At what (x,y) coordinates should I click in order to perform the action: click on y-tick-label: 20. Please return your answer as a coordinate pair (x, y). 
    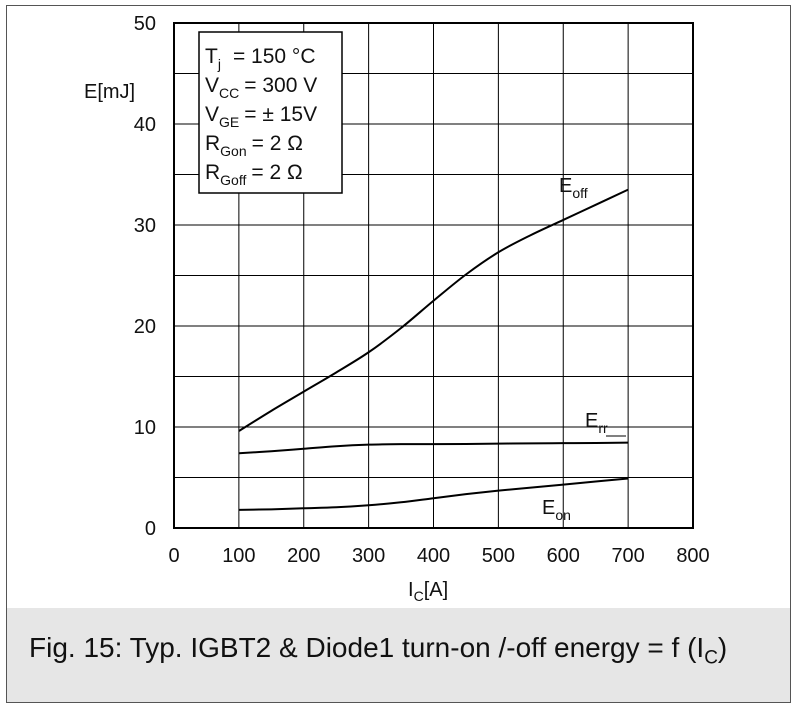
    Looking at the image, I should click on (145, 327).